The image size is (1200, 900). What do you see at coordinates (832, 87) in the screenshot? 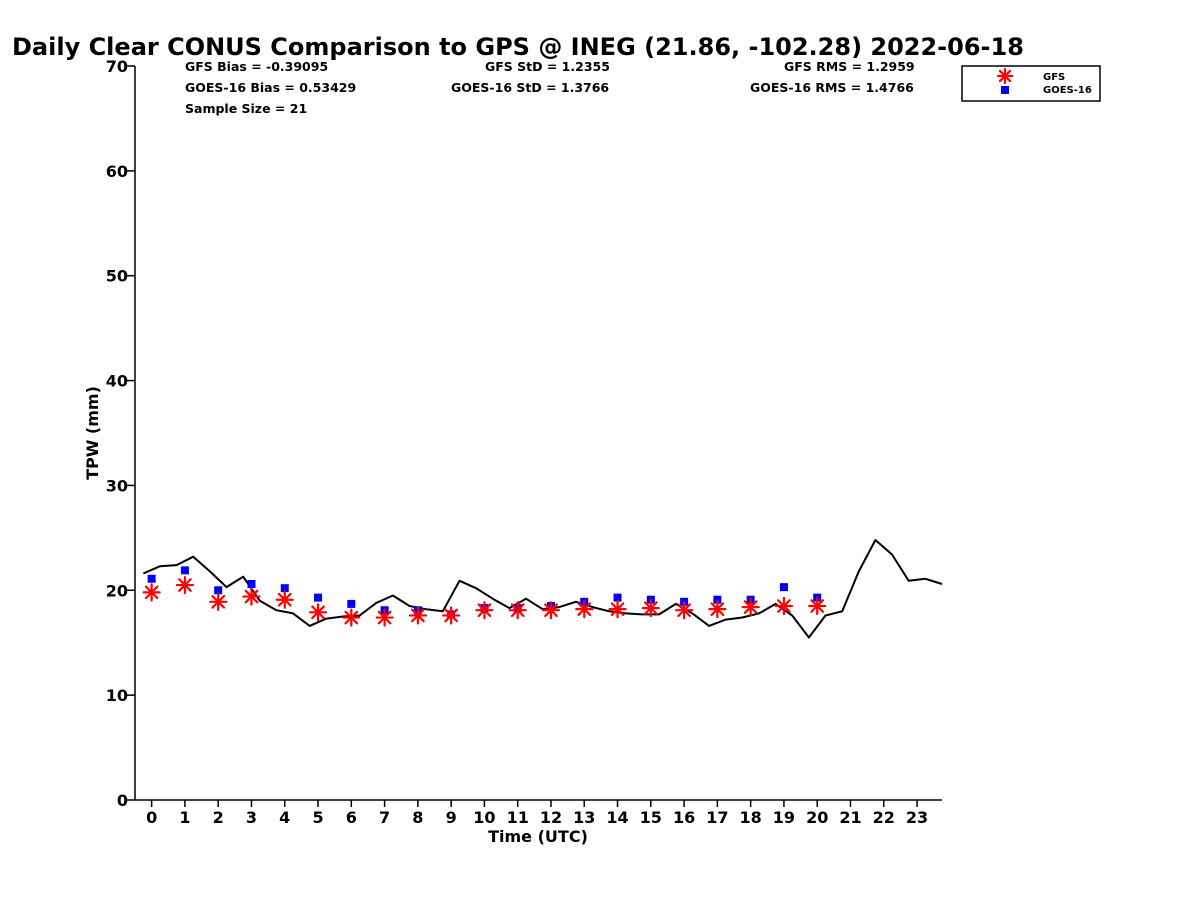
I see `stat-goes-rms: GOES-16 RMS = 1.4766` at bounding box center [832, 87].